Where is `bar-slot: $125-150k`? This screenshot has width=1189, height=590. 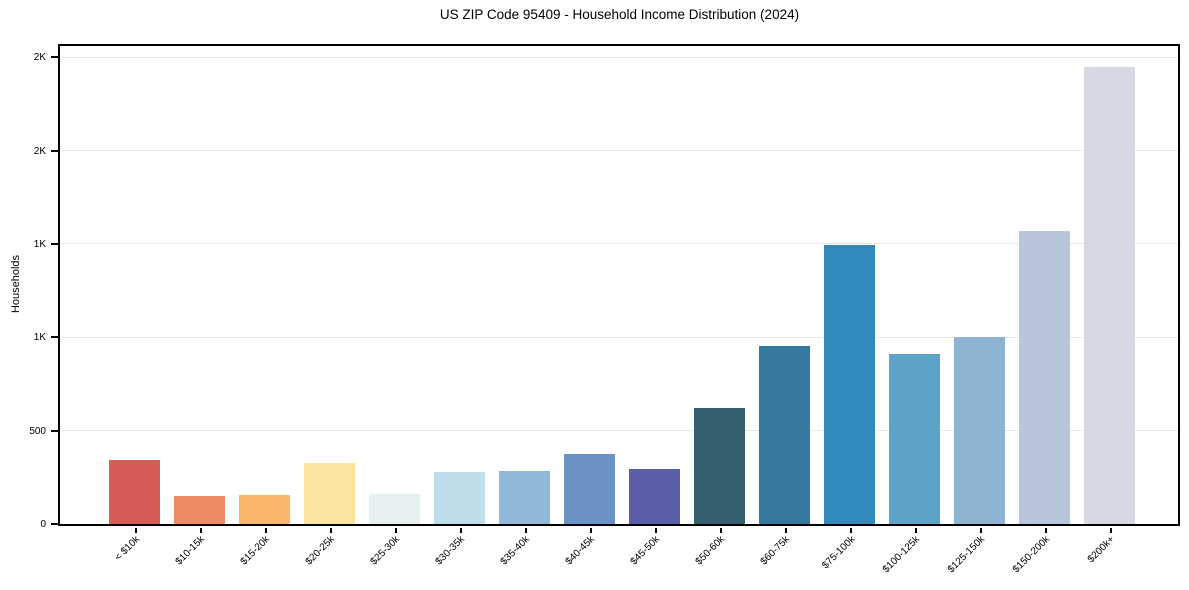
bar-slot: $125-150k is located at coordinates (975, 310).